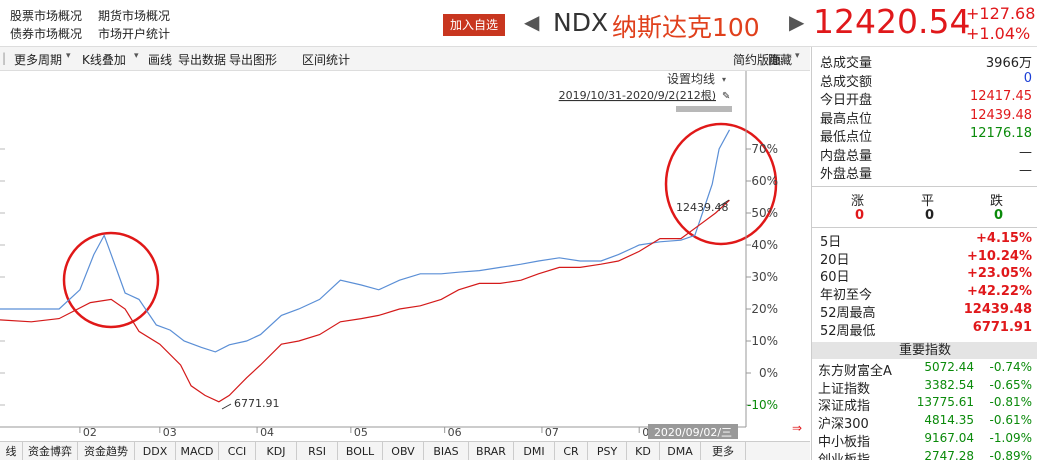 The height and width of the screenshot is (460, 1037). What do you see at coordinates (134, 34) in the screenshot?
I see `link: 市场开户统计` at bounding box center [134, 34].